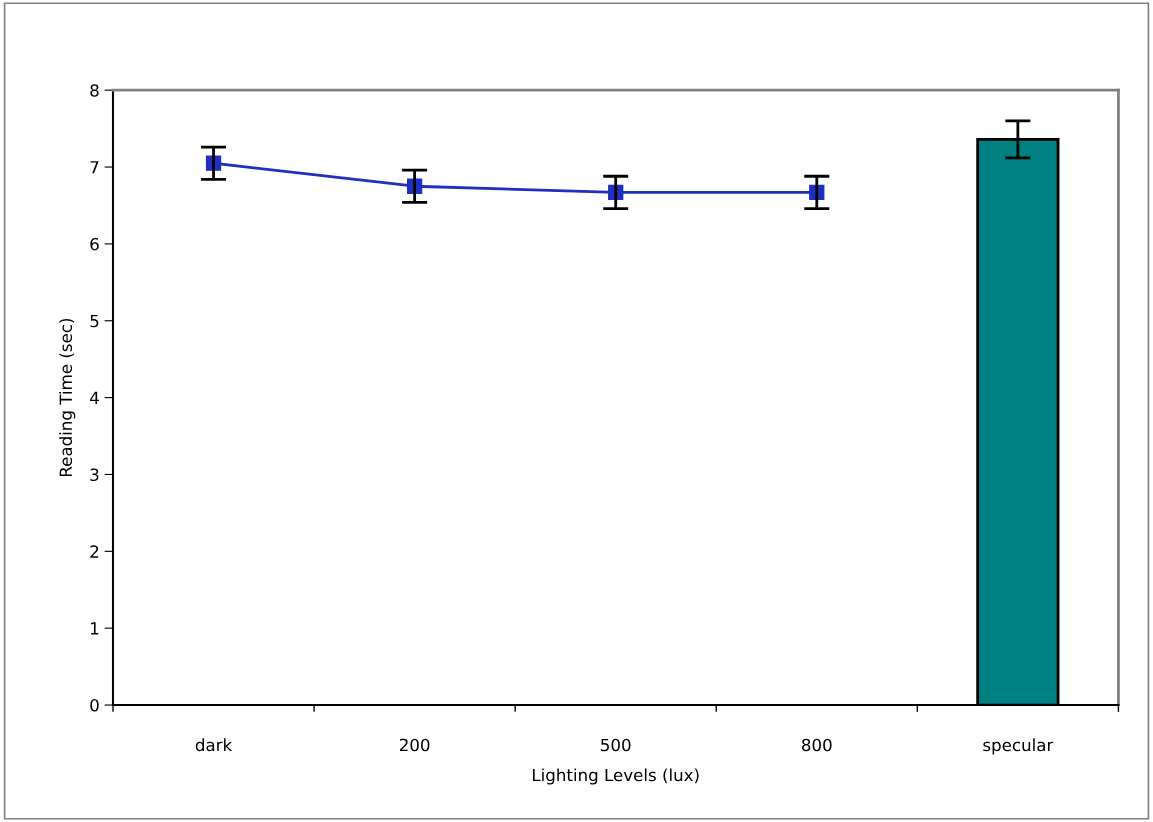  What do you see at coordinates (1018, 746) in the screenshot?
I see `x-tick-label: specular` at bounding box center [1018, 746].